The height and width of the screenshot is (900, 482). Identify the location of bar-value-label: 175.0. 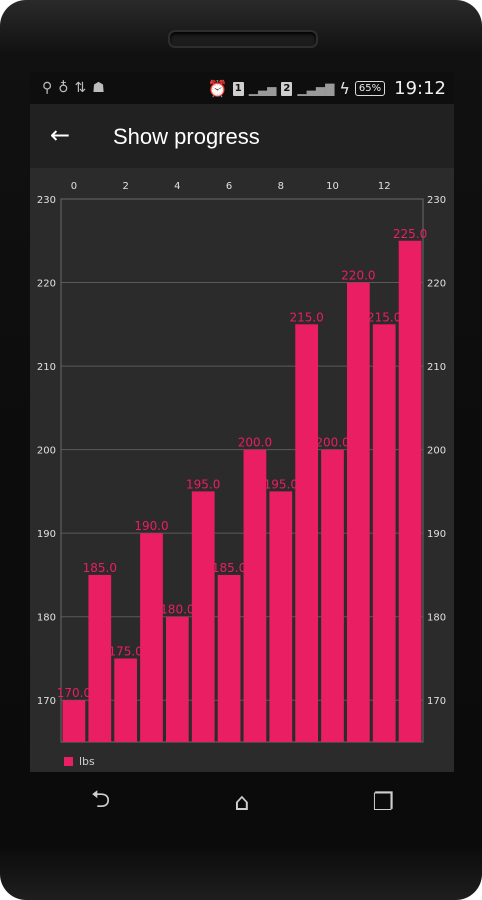
(125, 651).